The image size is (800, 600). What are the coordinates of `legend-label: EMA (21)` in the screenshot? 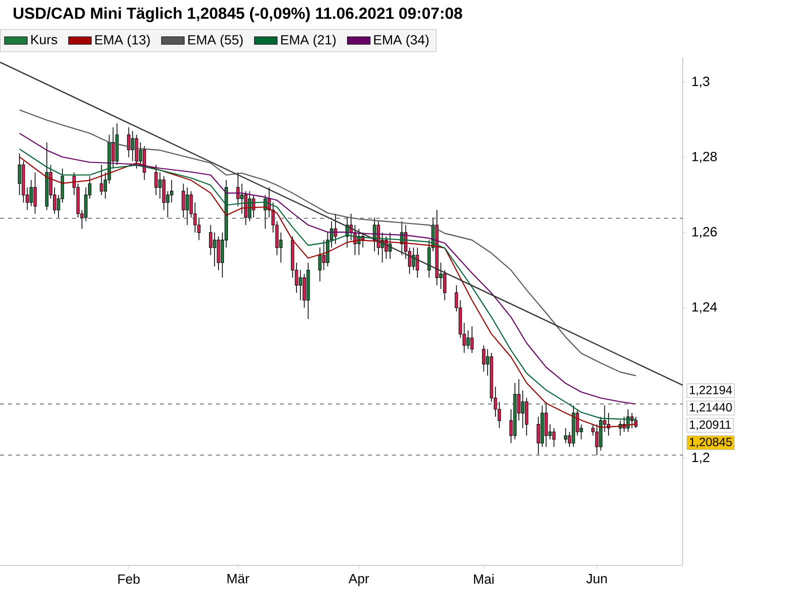 It's located at (308, 41).